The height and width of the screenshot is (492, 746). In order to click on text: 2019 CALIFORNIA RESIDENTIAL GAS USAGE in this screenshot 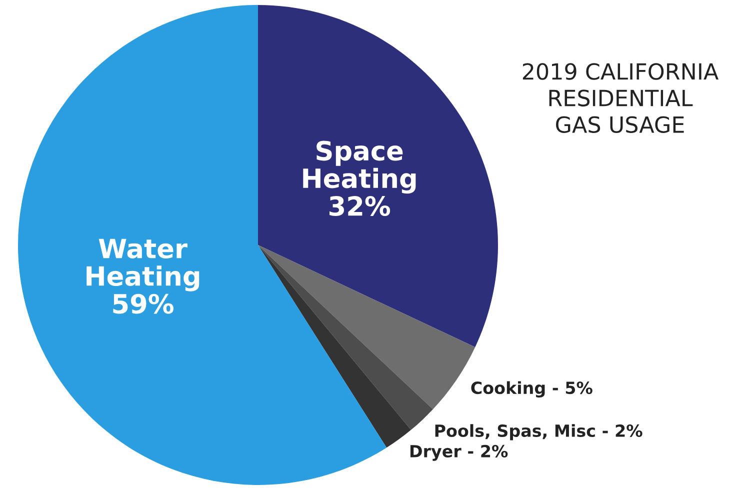, I will do `click(620, 98)`.